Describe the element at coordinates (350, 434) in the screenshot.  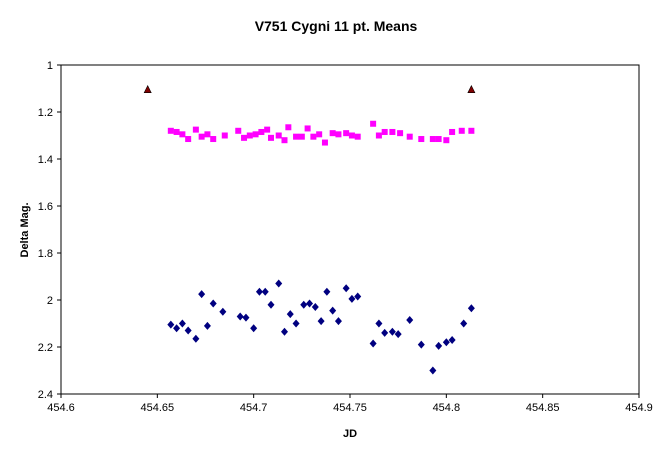
I see `x-axis-label: JD` at that location.